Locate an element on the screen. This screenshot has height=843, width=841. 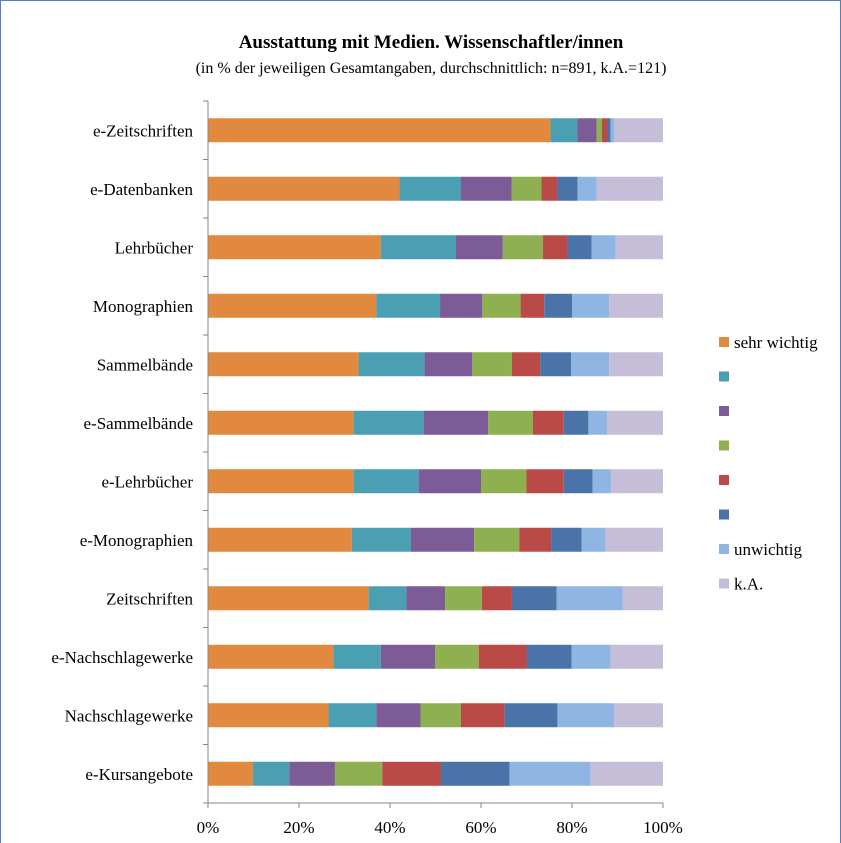
category-label: e-Nachschlagewerke is located at coordinates (122, 657).